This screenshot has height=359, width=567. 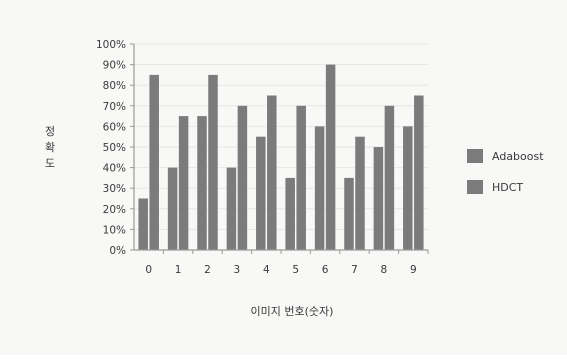 I want to click on x-tick-label: 6, so click(x=325, y=270).